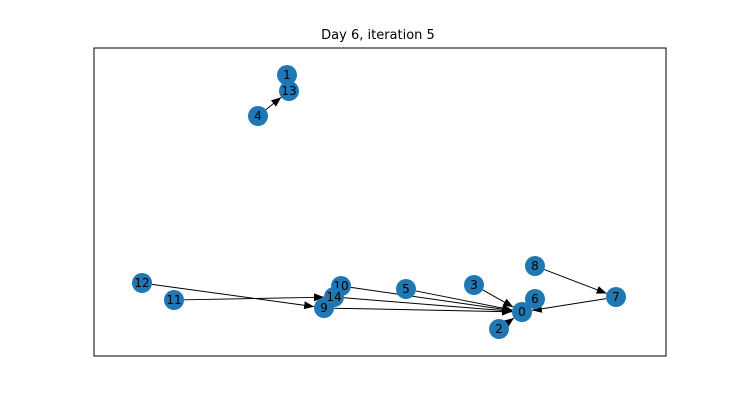 The width and height of the screenshot is (740, 400). What do you see at coordinates (324, 308) in the screenshot?
I see `node-label: 9` at bounding box center [324, 308].